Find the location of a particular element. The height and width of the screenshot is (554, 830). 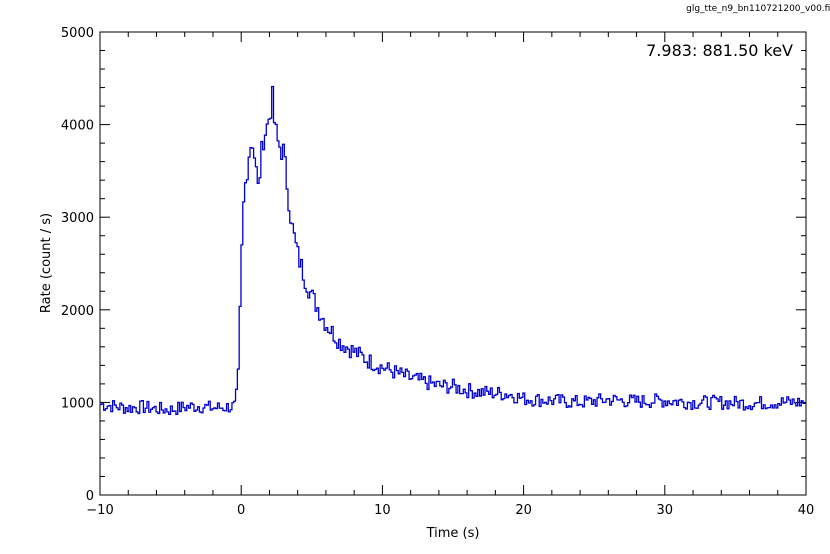

x-tick-label: 40 is located at coordinates (806, 510).